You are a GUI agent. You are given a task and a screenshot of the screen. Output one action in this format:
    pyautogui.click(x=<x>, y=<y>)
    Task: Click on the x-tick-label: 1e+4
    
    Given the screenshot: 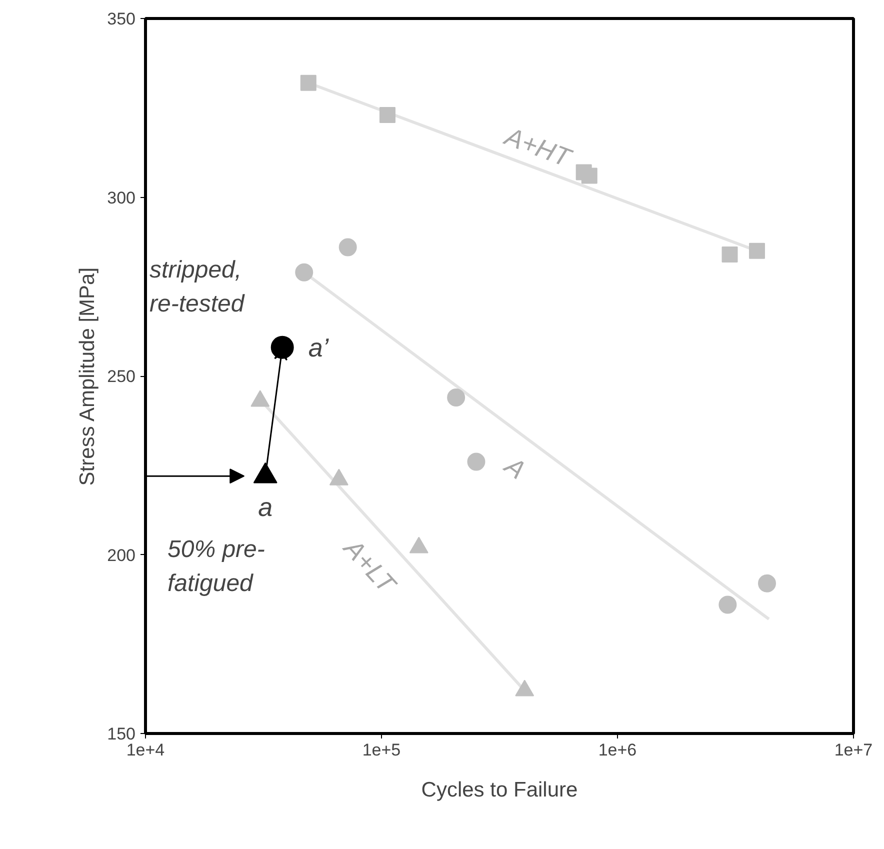 What is the action you would take?
    pyautogui.click(x=145, y=750)
    